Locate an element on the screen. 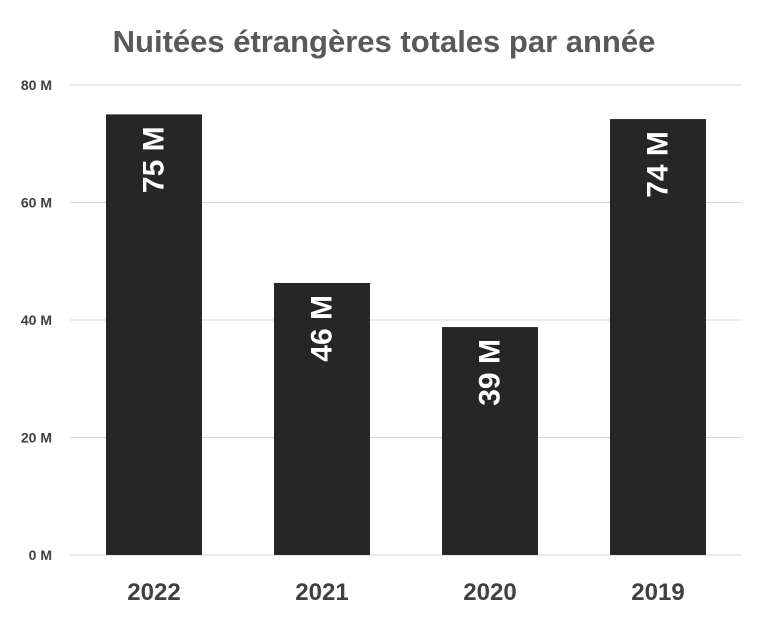 The height and width of the screenshot is (623, 768). chart-title: Nuitées étrangères totales par année is located at coordinates (384, 41).